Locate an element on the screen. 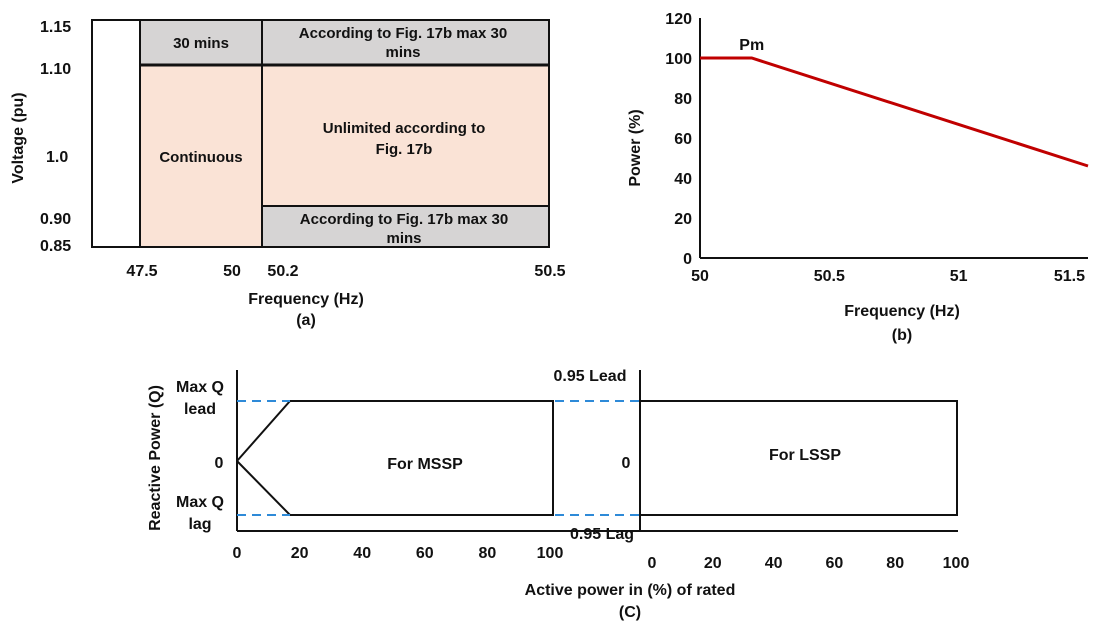  lag95-label: 0.95 Lag is located at coordinates (602, 534).